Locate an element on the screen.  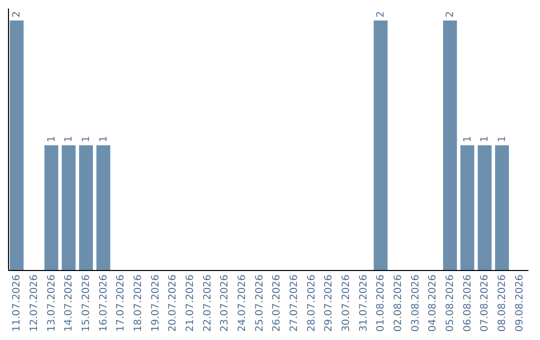
x-tick-label: 01.08.2026 is located at coordinates (381, 303).